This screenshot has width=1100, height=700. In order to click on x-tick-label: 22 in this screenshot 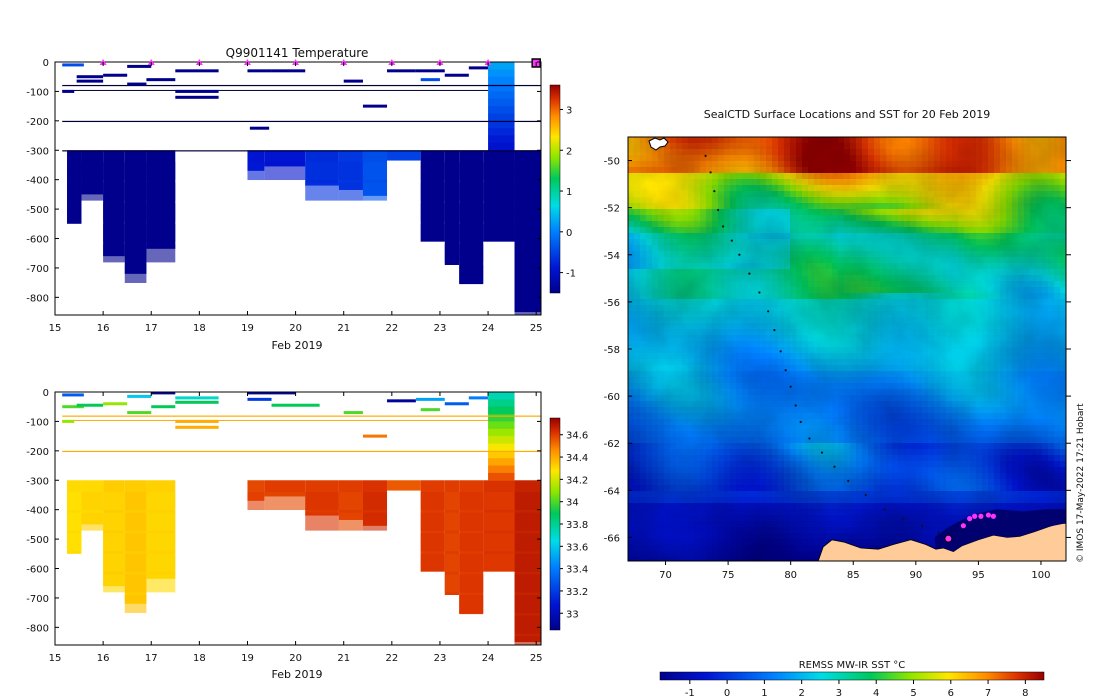, I will do `click(391, 658)`.